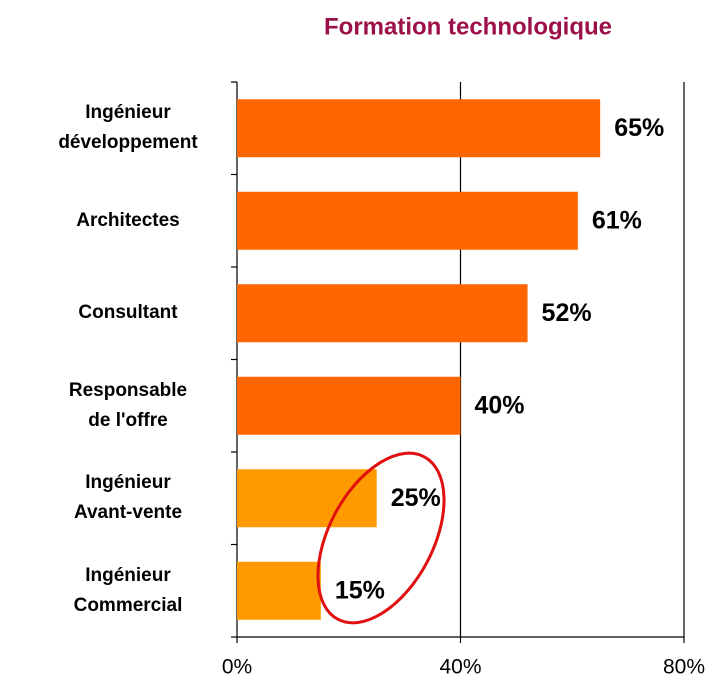  I want to click on highlight-ellipse, so click(381, 538).